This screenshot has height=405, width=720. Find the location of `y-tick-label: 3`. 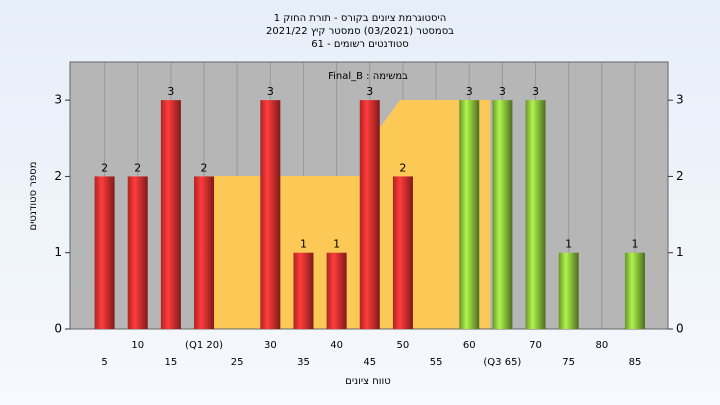

y-tick-label: 3 is located at coordinates (58, 100).